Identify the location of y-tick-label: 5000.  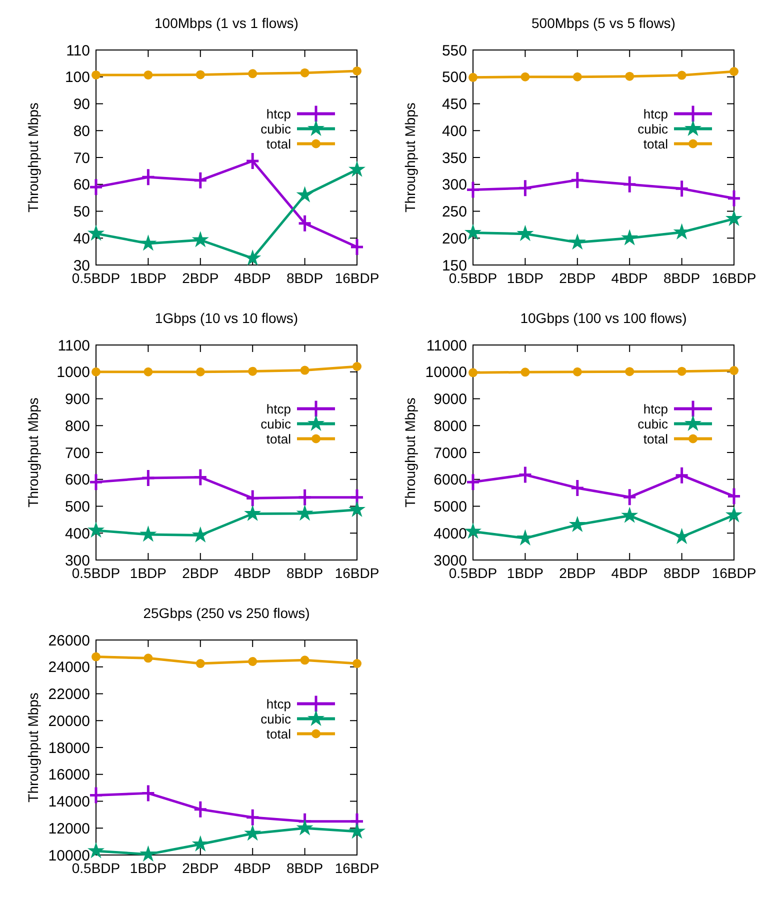
(450, 507).